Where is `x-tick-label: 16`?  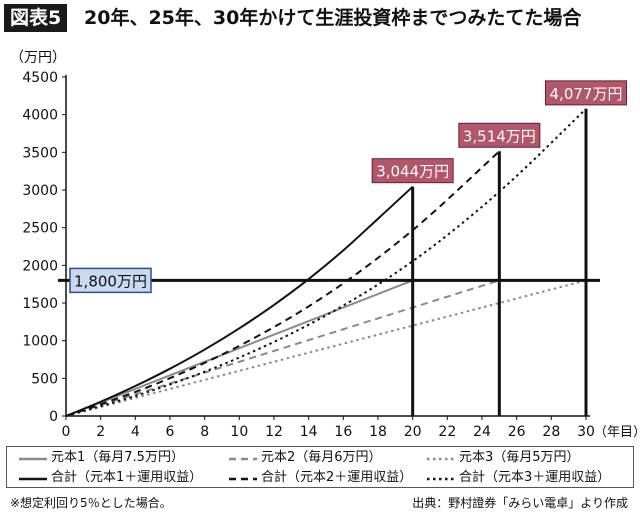 x-tick-label: 16 is located at coordinates (343, 432).